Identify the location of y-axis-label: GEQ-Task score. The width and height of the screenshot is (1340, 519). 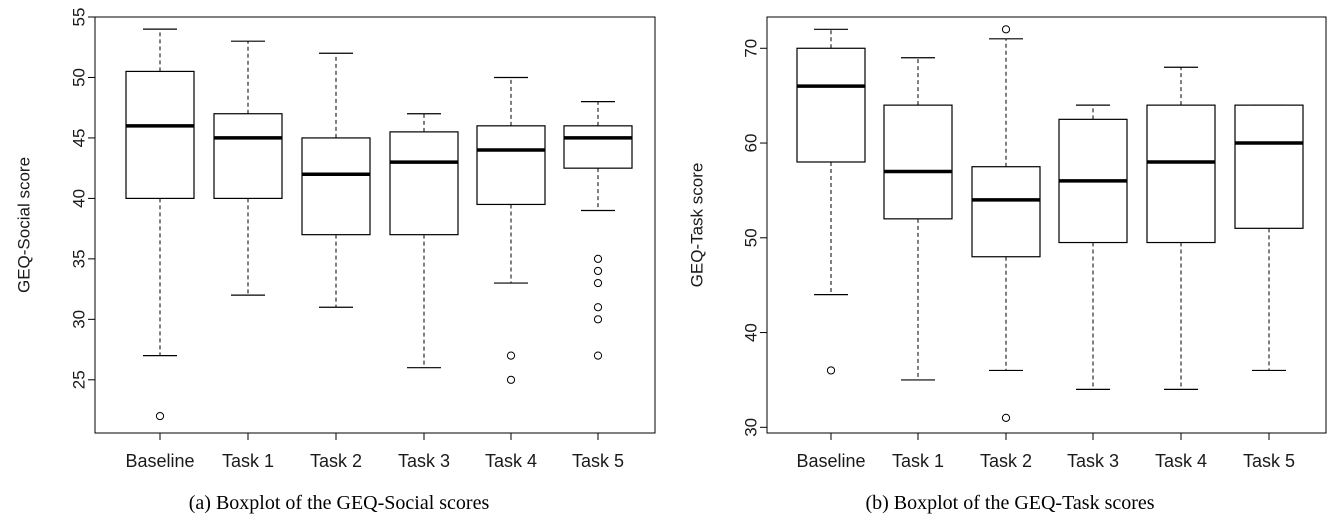
(697, 225).